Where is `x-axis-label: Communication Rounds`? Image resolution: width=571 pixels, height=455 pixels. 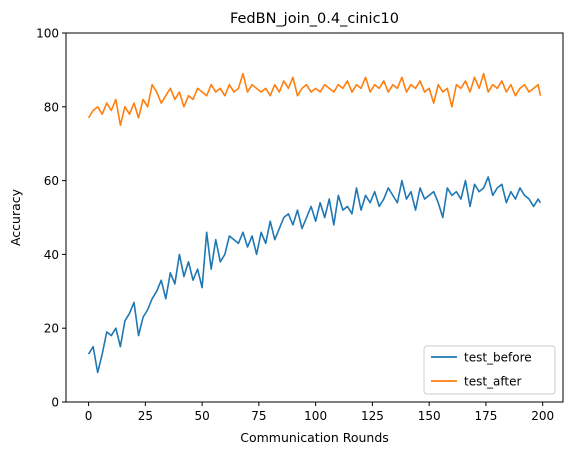 x-axis-label: Communication Rounds is located at coordinates (314, 437).